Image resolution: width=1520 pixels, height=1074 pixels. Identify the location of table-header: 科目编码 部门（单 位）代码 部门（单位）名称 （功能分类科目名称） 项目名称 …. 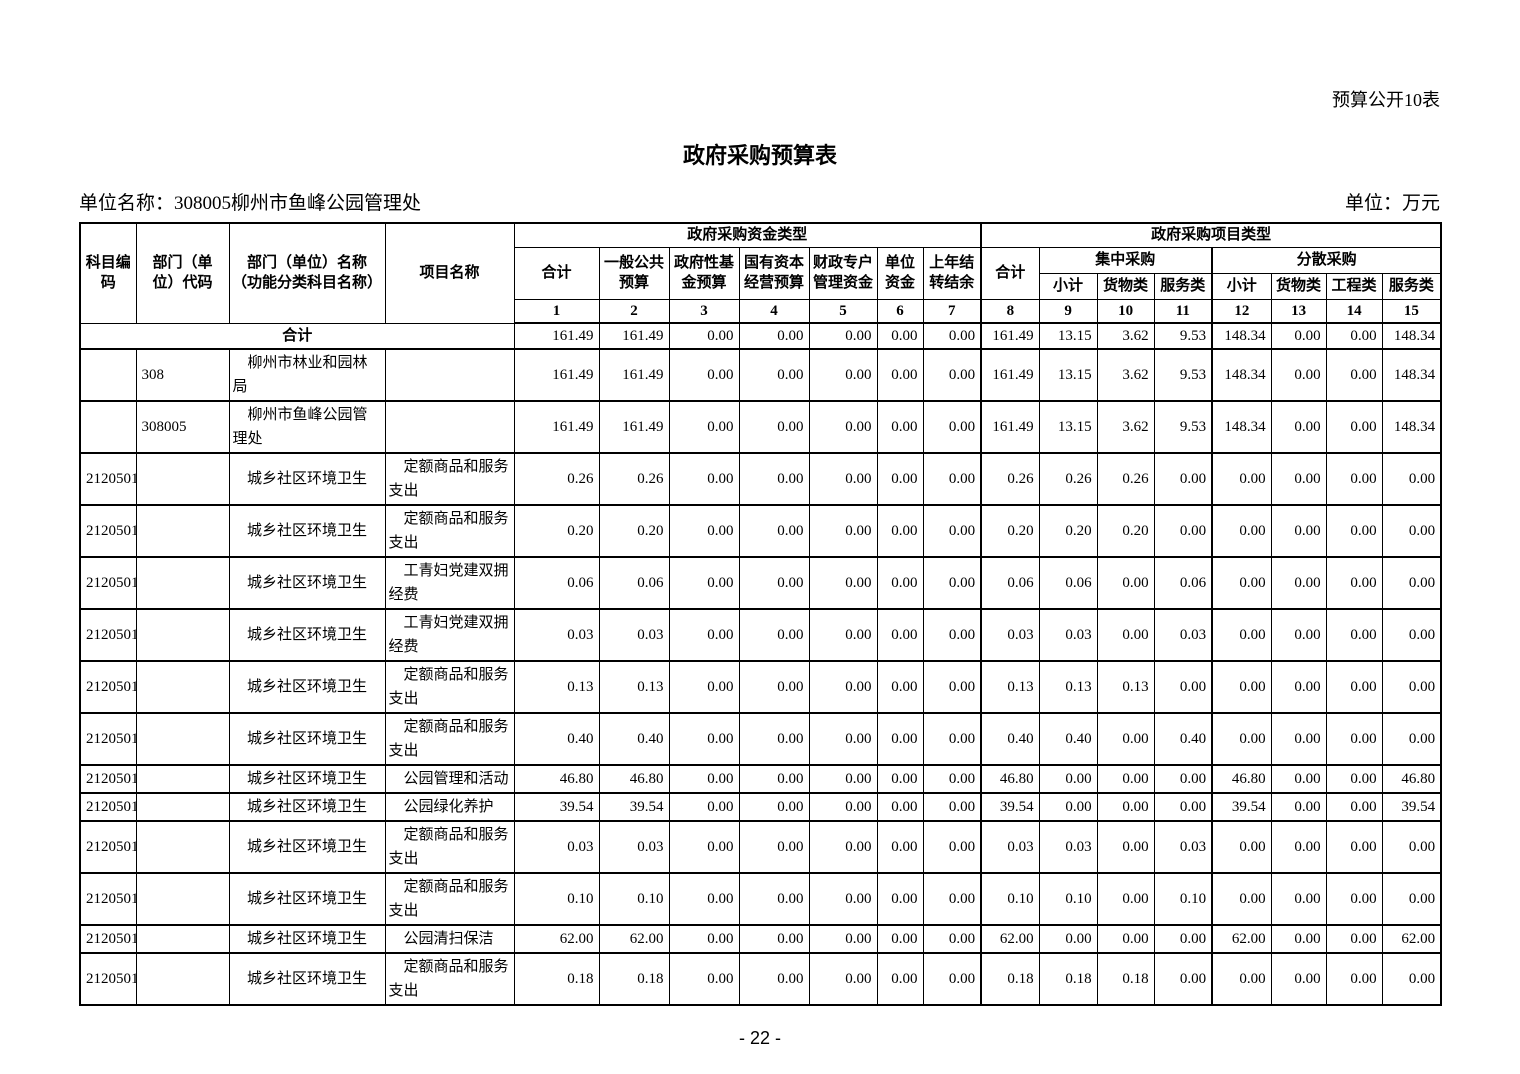
(760, 273).